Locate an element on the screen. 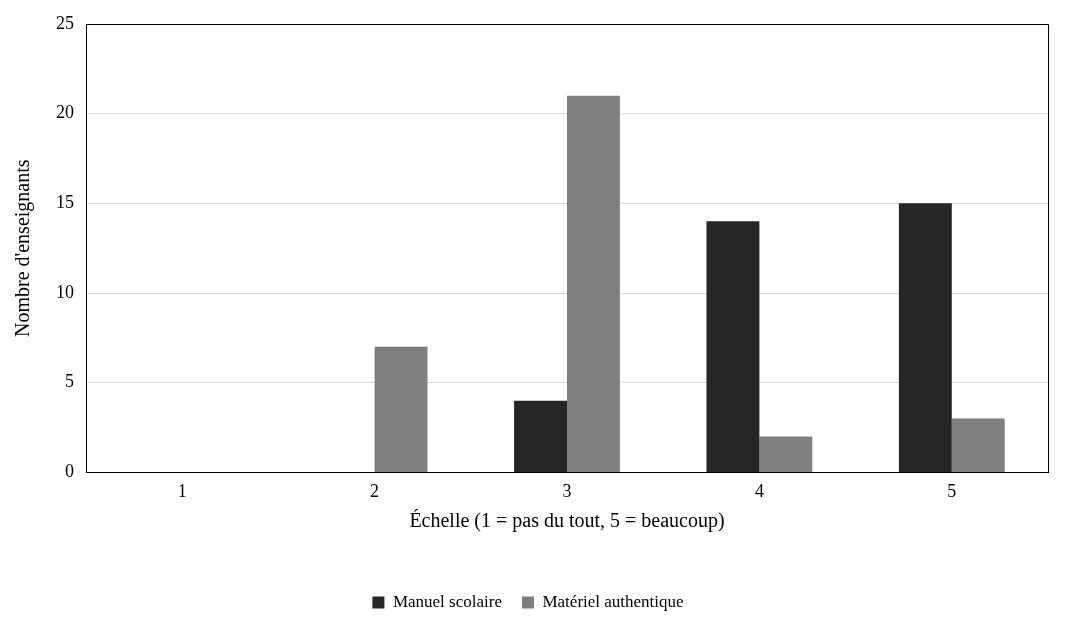 Image resolution: width=1066 pixels, height=631 pixels. y-tick-label: 5 is located at coordinates (69, 381).